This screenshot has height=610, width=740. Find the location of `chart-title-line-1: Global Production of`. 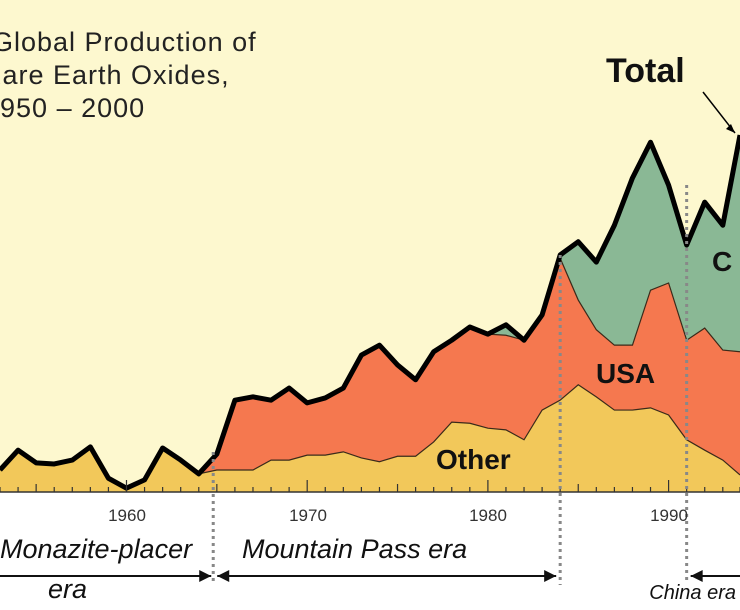

chart-title-line-1: Global Production of is located at coordinates (128, 42).